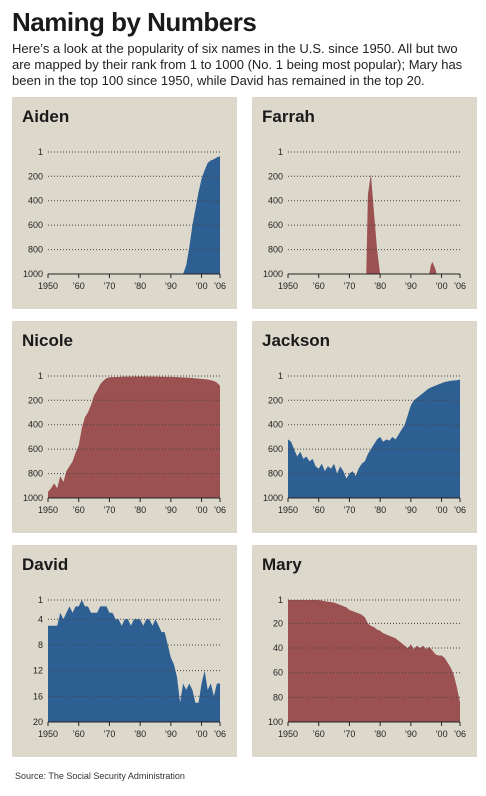 This screenshot has width=486, height=796. I want to click on x-tick-aiden-1980: ’80, so click(140, 286).